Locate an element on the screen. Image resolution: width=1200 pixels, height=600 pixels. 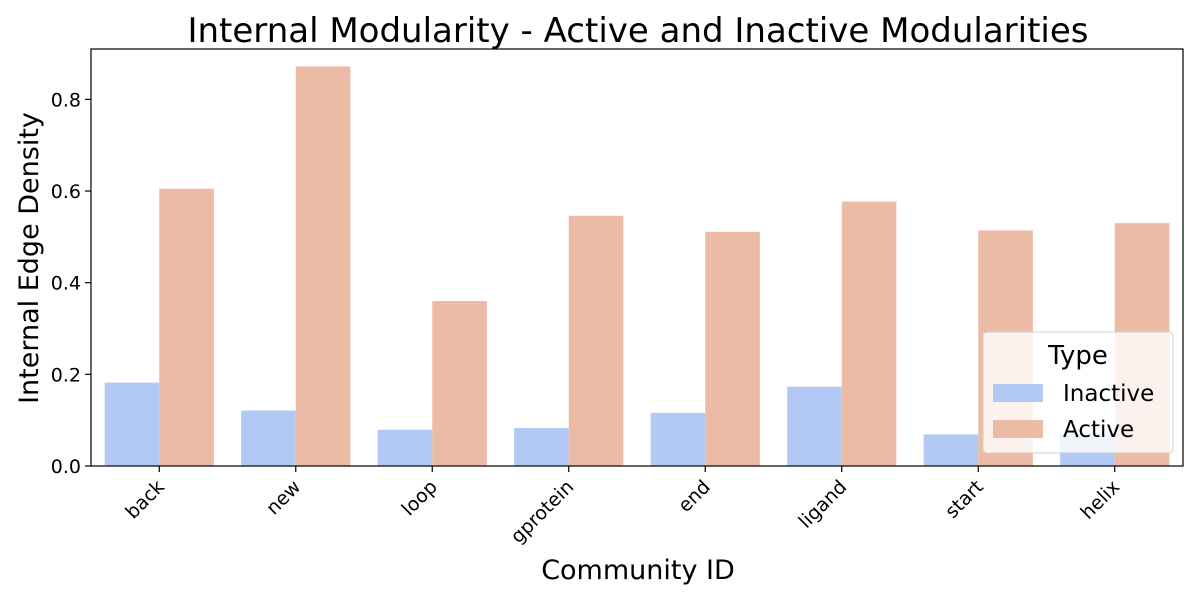
x-tick-label-ligand: ligand is located at coordinates (822, 504).